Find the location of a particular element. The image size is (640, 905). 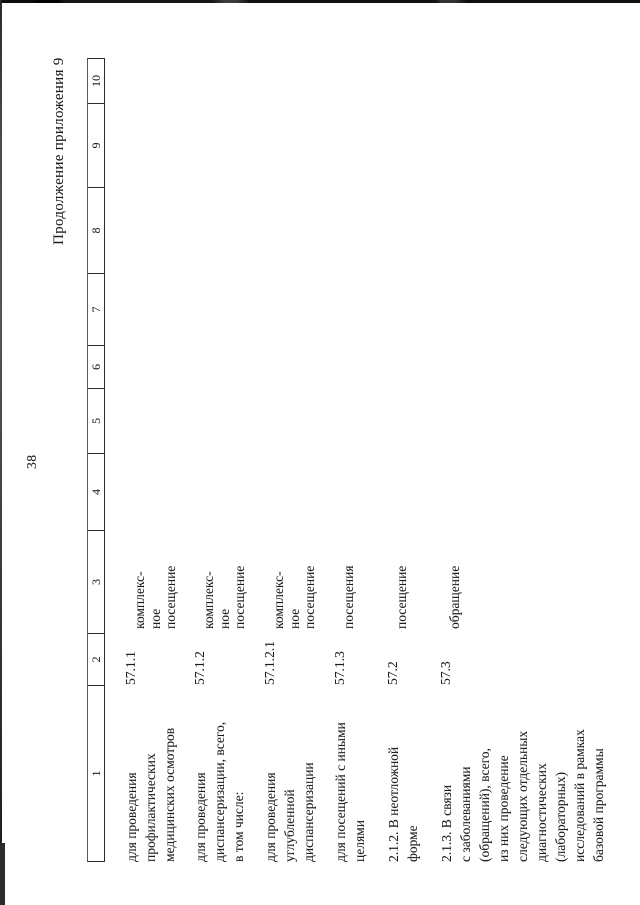

row-code: 57.1.3 is located at coordinates (339, 668).